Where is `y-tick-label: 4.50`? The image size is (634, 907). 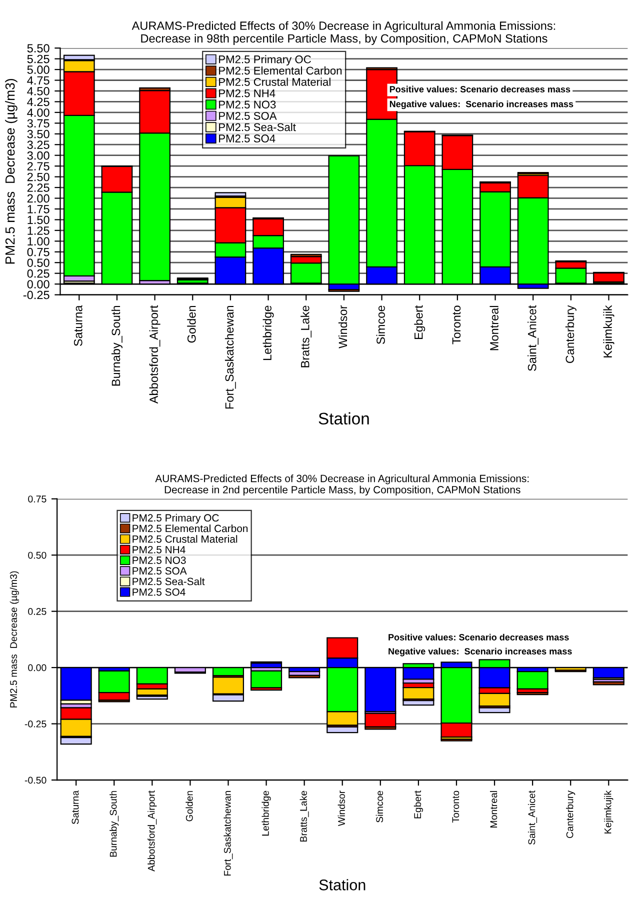 y-tick-label: 4.50 is located at coordinates (38, 91).